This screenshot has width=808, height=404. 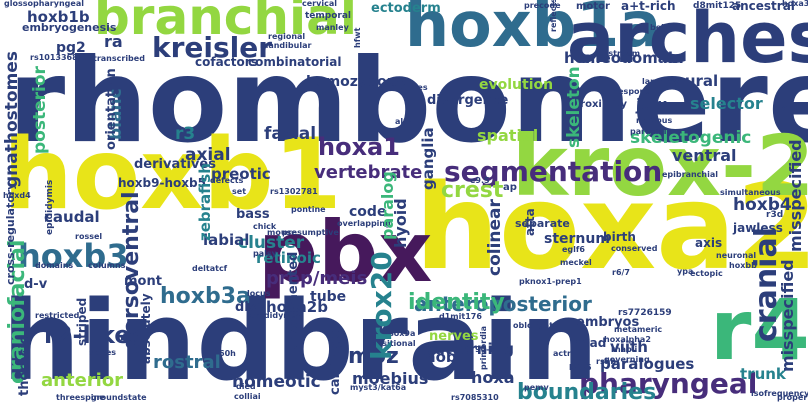 What do you see at coordinates (687, 39) in the screenshot?
I see `word-arches: arches` at bounding box center [687, 39].